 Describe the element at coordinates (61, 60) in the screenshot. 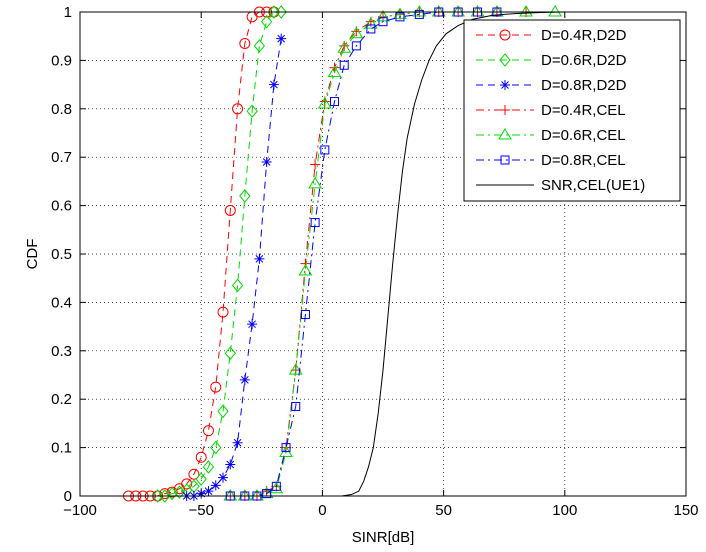

I see `y-tick-label: 0.9` at that location.